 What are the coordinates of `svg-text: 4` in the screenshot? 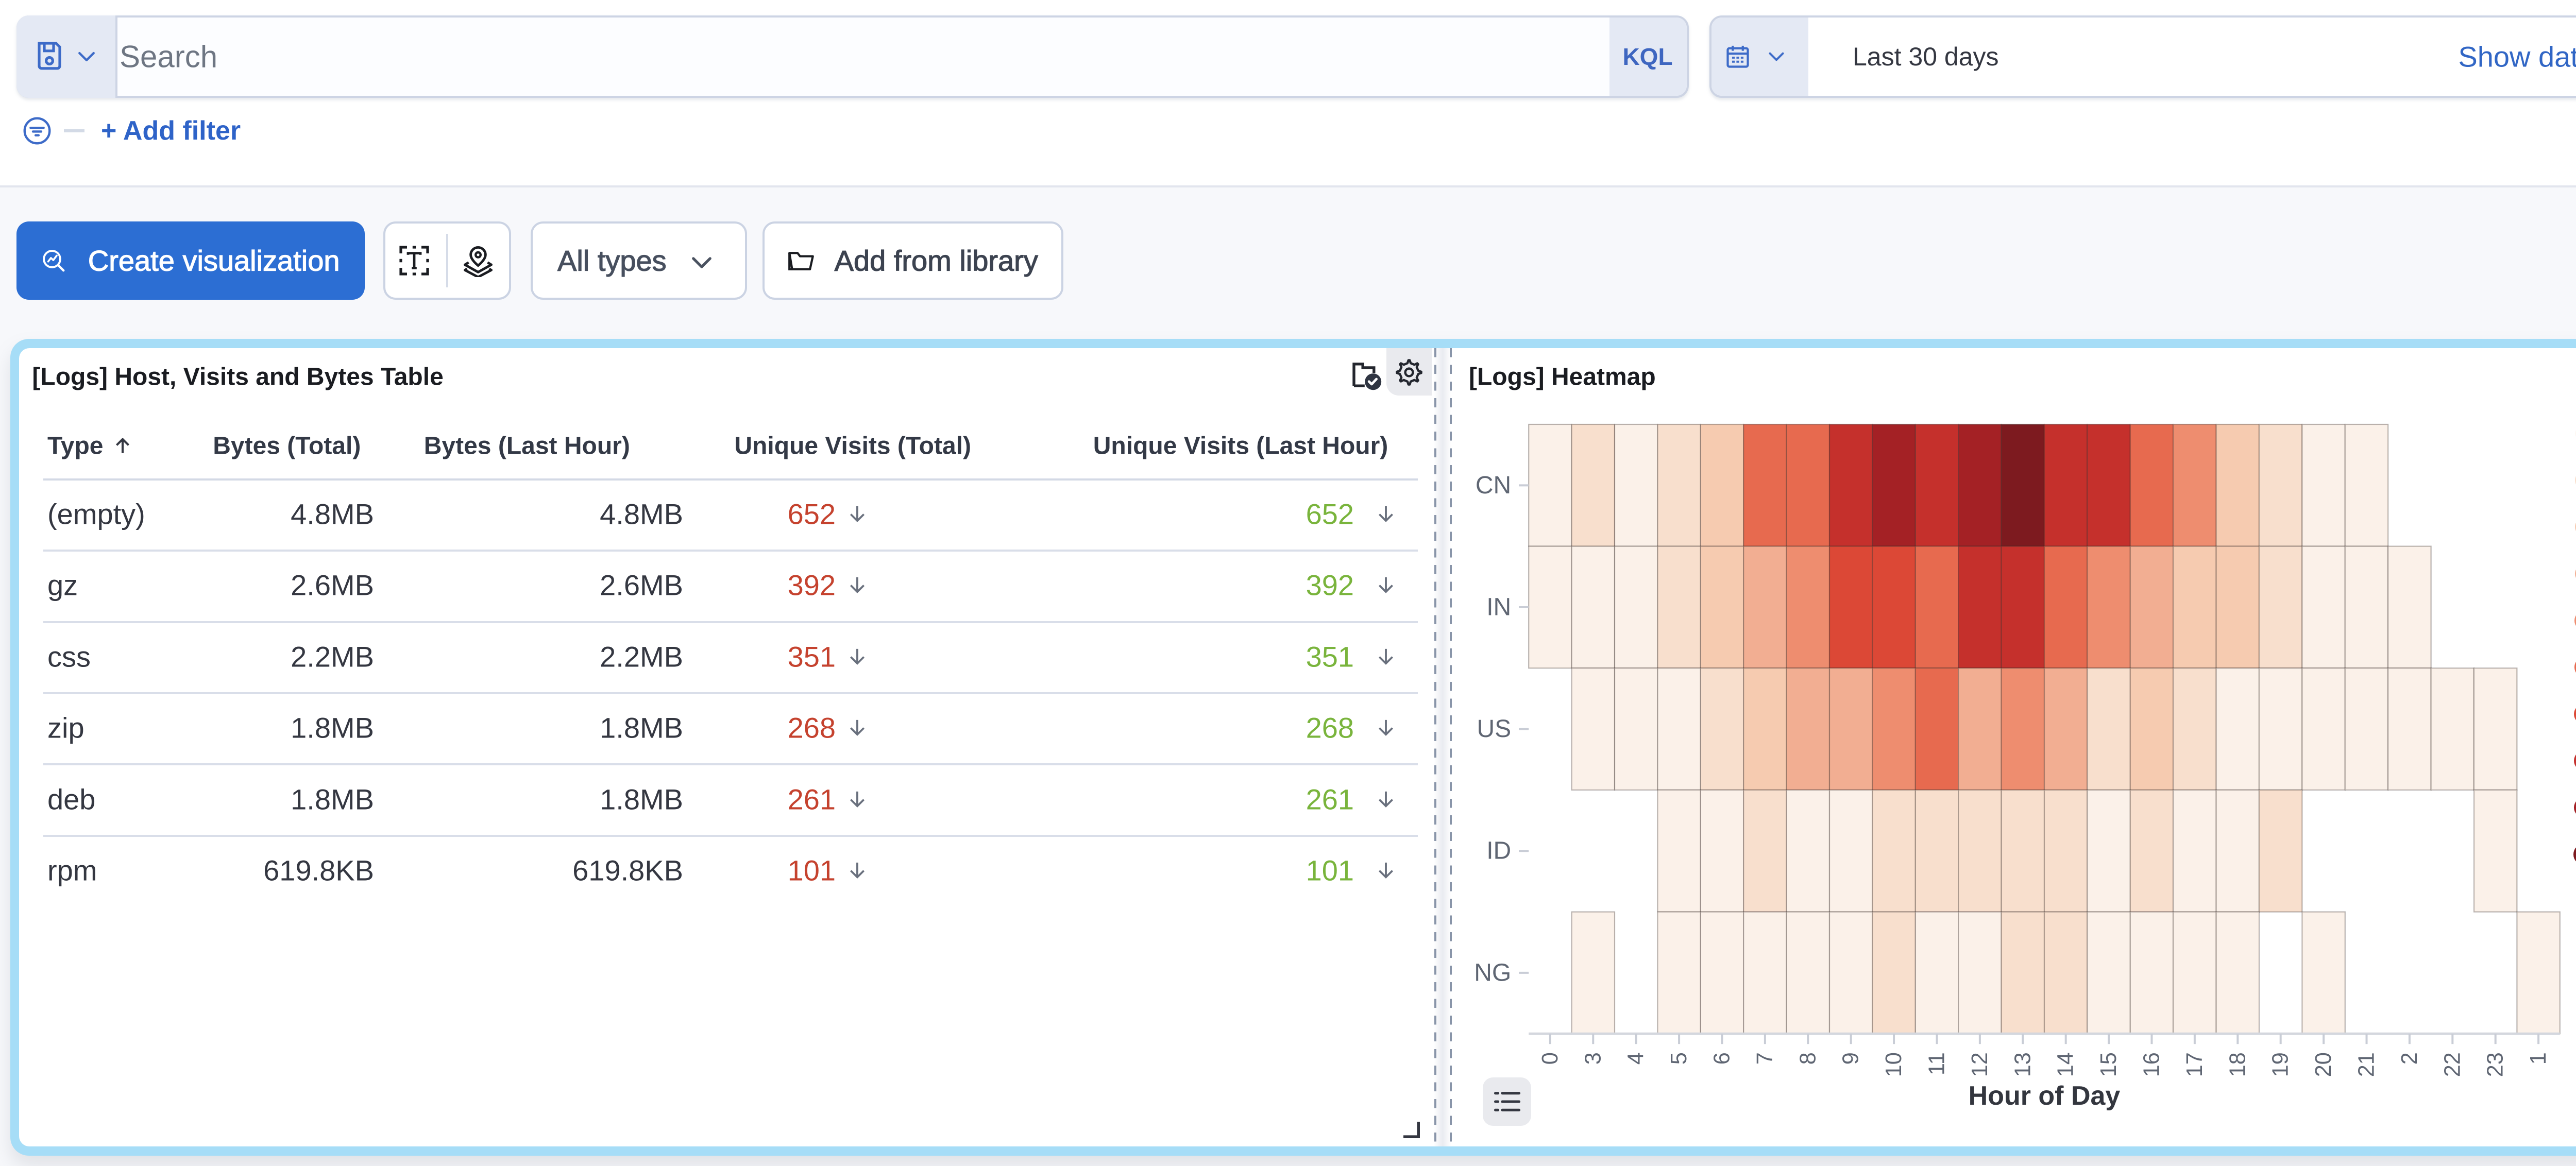 It's located at (1636, 1058).